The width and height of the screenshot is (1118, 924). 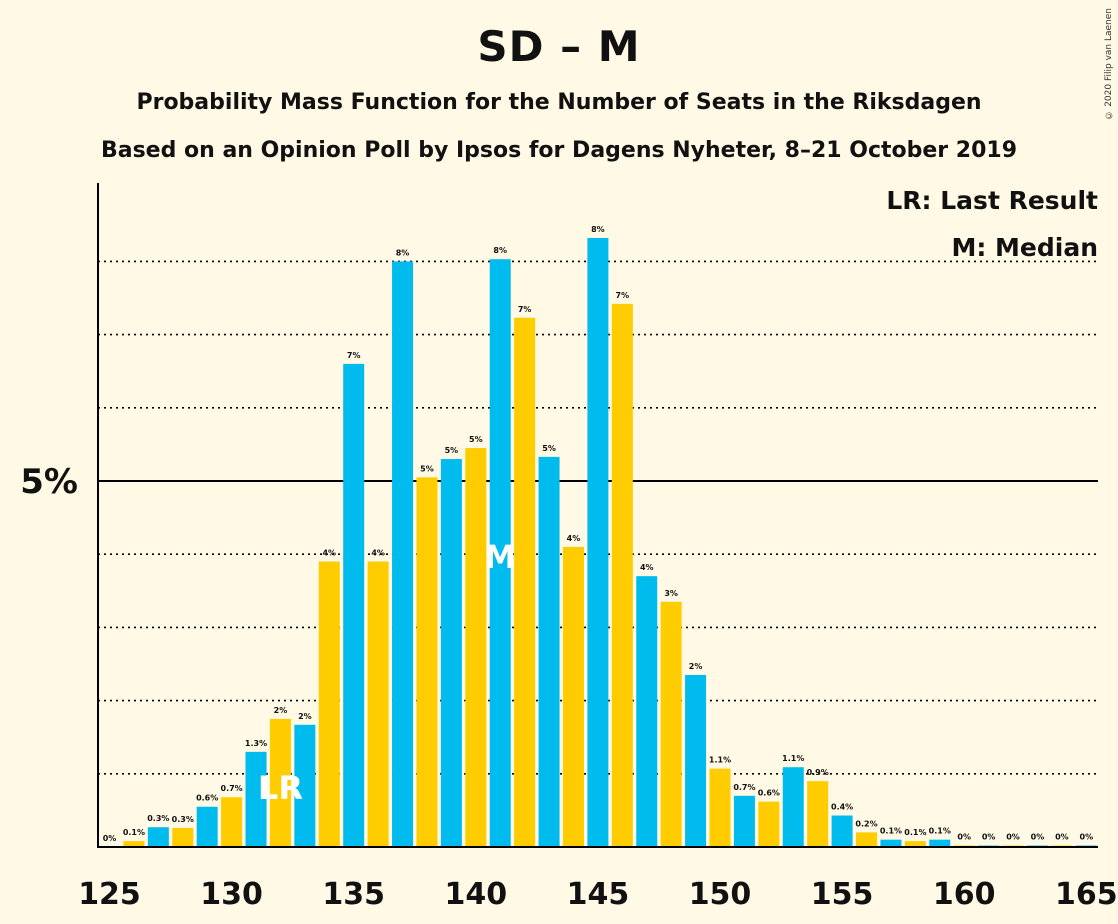 What do you see at coordinates (475, 894) in the screenshot?
I see `x-tick-label-140: 140` at bounding box center [475, 894].